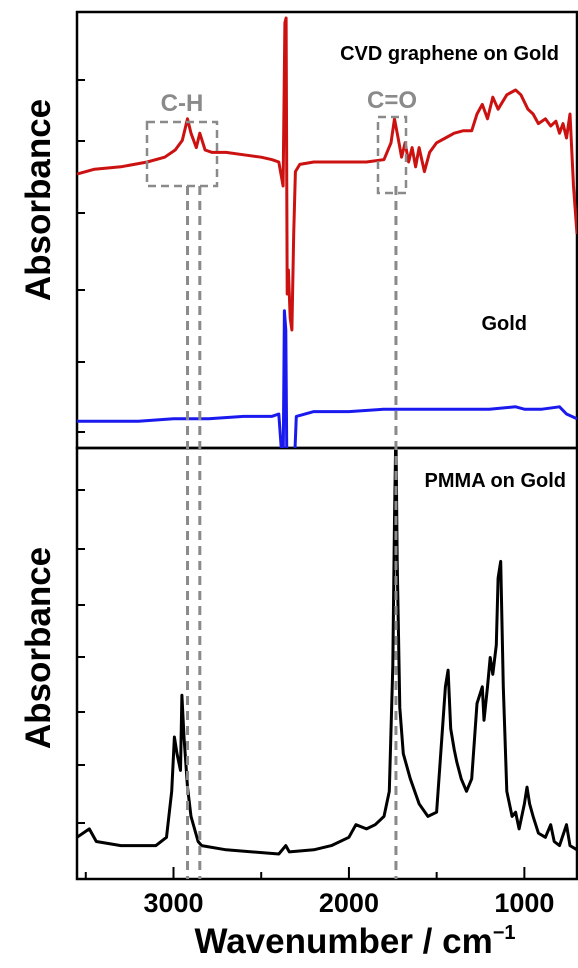 The image size is (578, 968). What do you see at coordinates (495, 481) in the screenshot?
I see `annotation-pmma: PMMA on Gold` at bounding box center [495, 481].